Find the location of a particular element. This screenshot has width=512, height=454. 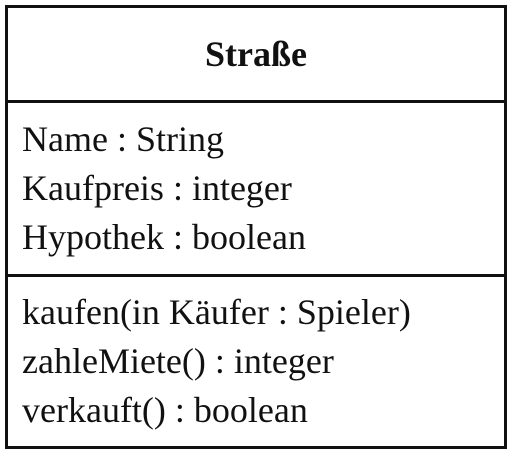

operation-zahle-miete: zahleMiete() : integer is located at coordinates (178, 361).